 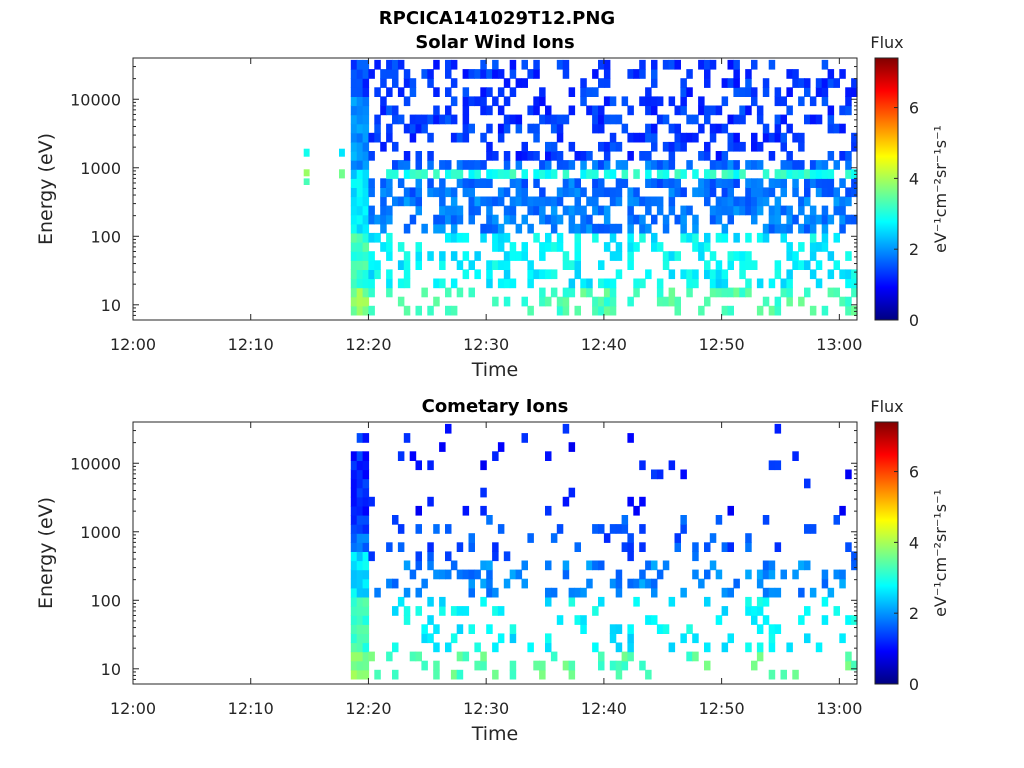 What do you see at coordinates (886, 189) in the screenshot?
I see `colorbar` at bounding box center [886, 189].